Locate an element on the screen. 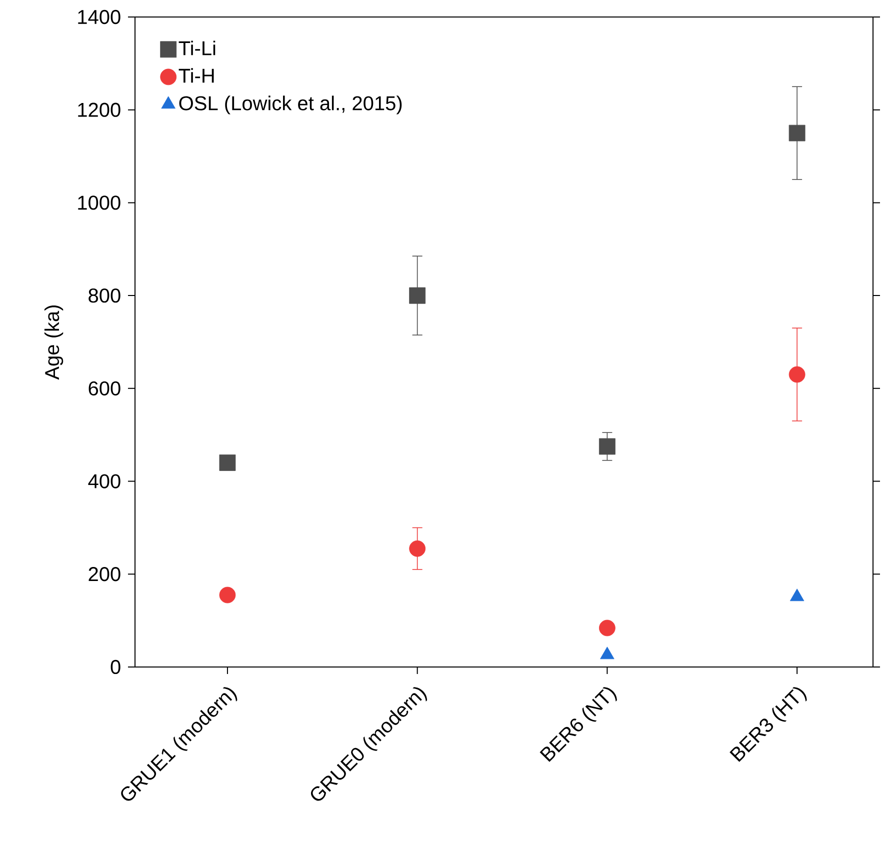 This screenshot has height=859, width=884. y-tick-label: 600 is located at coordinates (104, 388).